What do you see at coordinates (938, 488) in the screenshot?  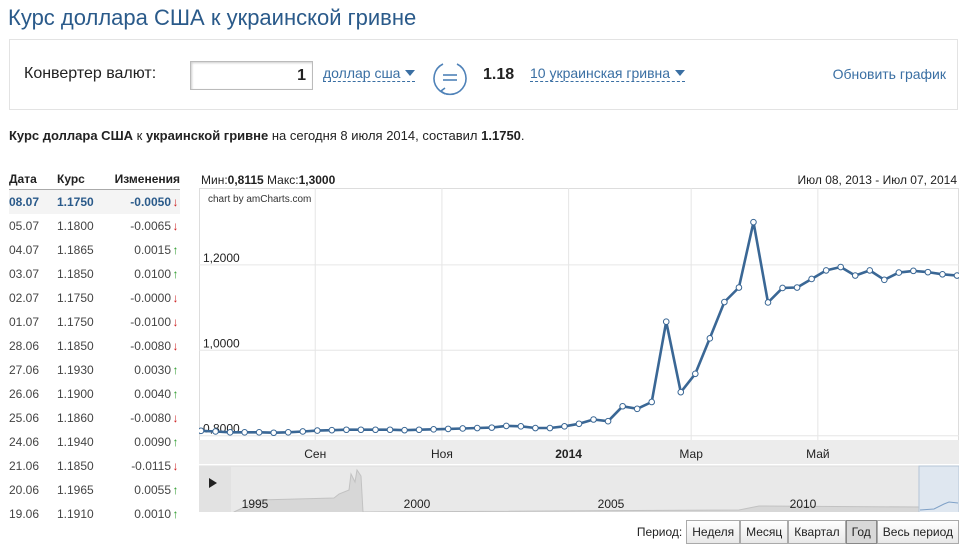 I see `navigator-selection` at bounding box center [938, 488].